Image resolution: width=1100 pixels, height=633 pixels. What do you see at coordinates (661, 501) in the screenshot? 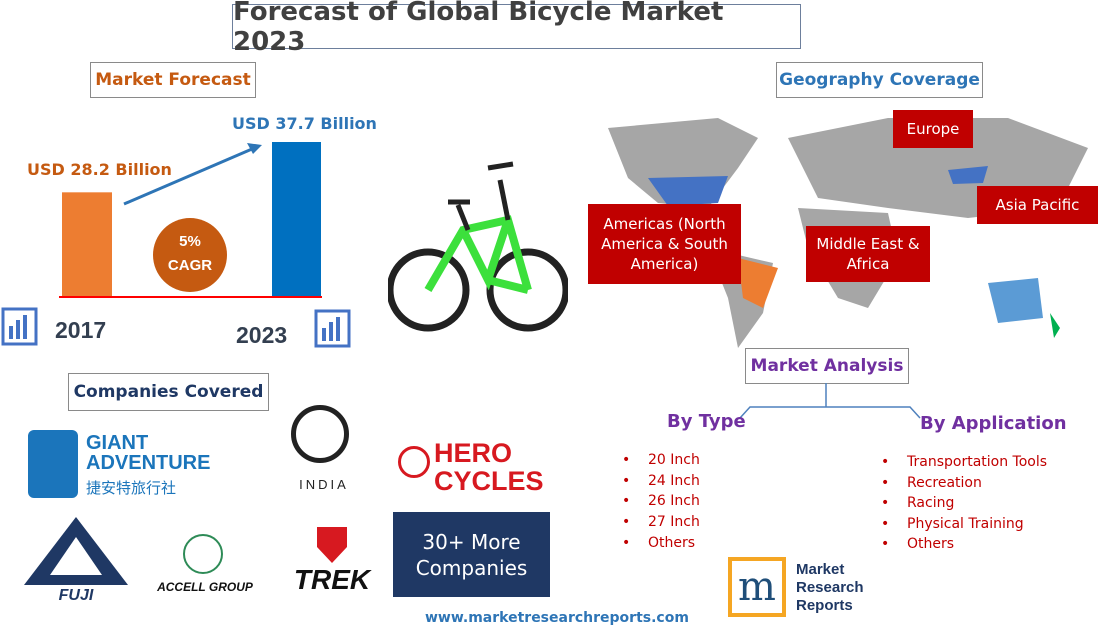
I see `type-item: 26 Inch` at bounding box center [661, 501].